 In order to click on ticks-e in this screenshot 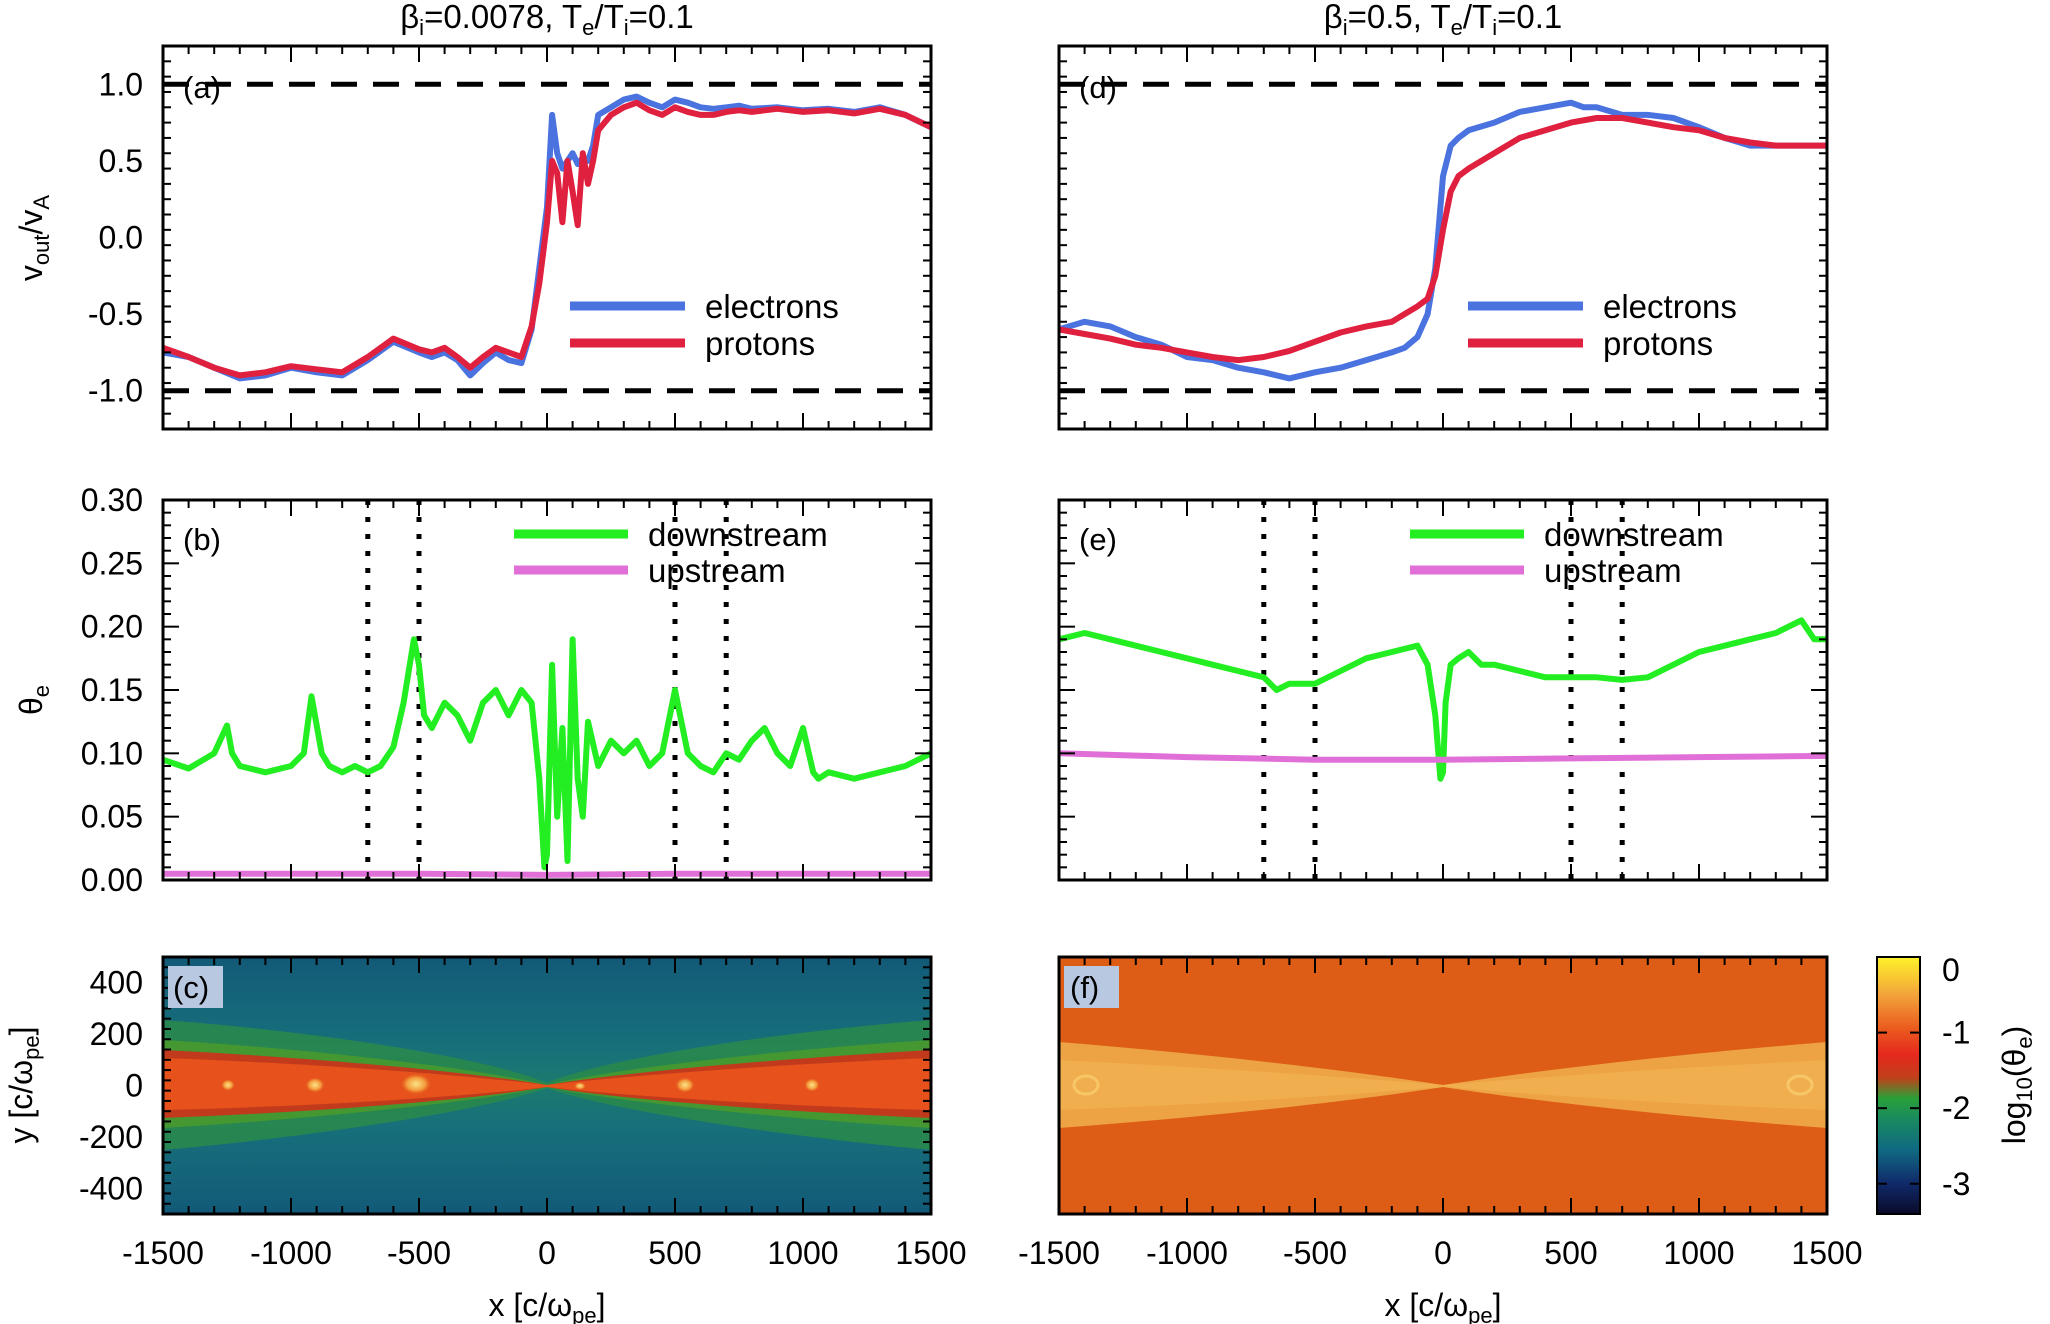, I will do `click(1443, 690)`.